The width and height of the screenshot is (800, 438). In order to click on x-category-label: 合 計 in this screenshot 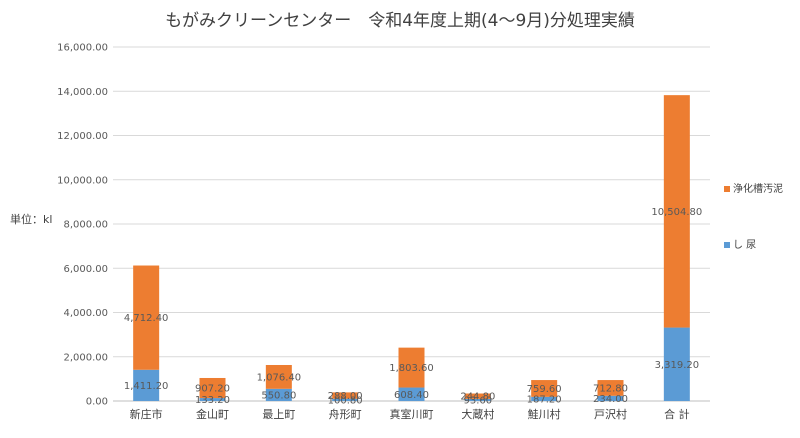, I will do `click(677, 414)`.